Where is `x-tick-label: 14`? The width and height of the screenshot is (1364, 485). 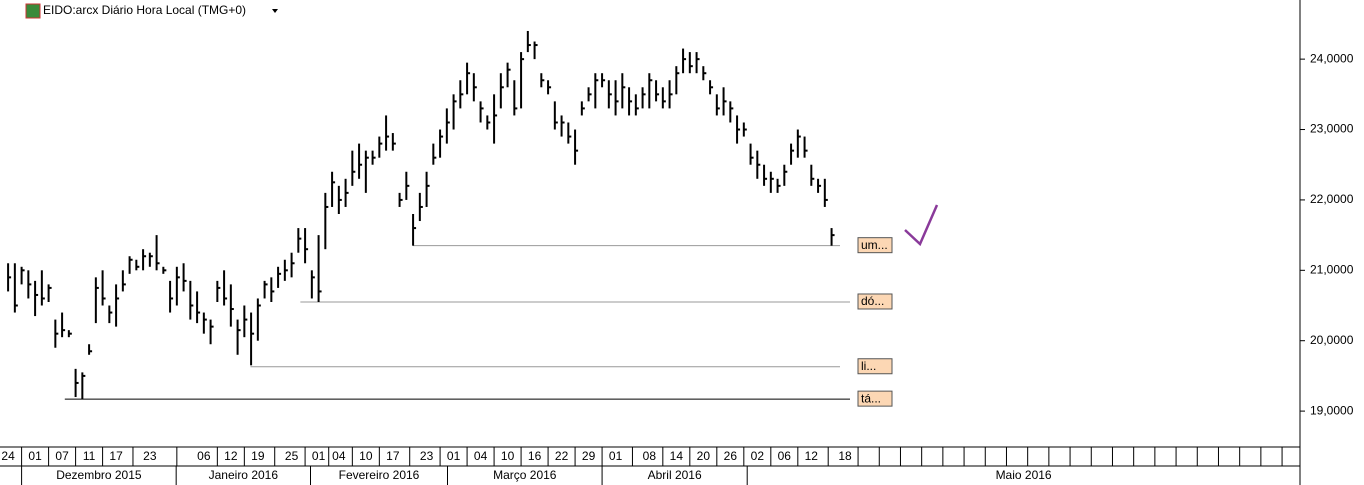
x-tick-label: 14 is located at coordinates (677, 456).